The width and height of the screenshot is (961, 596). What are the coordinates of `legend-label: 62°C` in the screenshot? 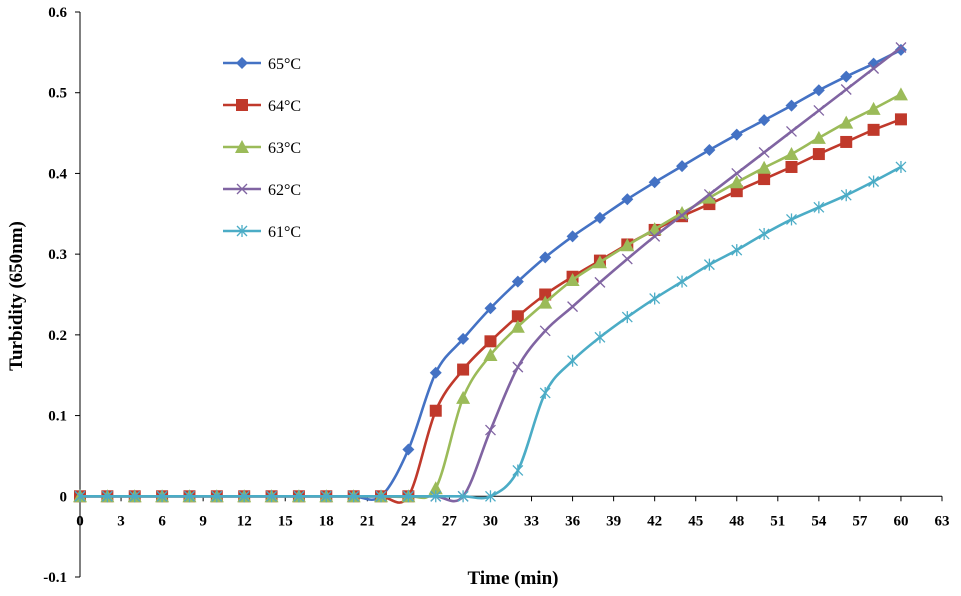 It's located at (284, 190).